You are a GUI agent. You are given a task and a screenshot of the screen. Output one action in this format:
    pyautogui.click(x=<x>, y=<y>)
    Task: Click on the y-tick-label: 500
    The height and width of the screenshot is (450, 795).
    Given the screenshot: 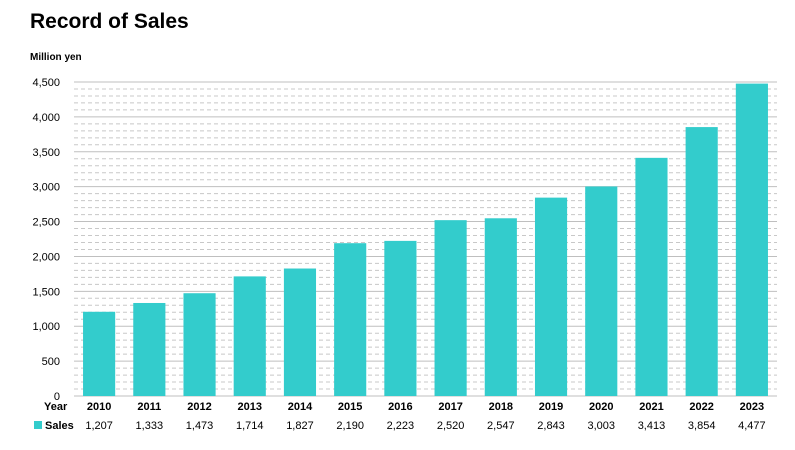 What is the action you would take?
    pyautogui.click(x=51, y=362)
    